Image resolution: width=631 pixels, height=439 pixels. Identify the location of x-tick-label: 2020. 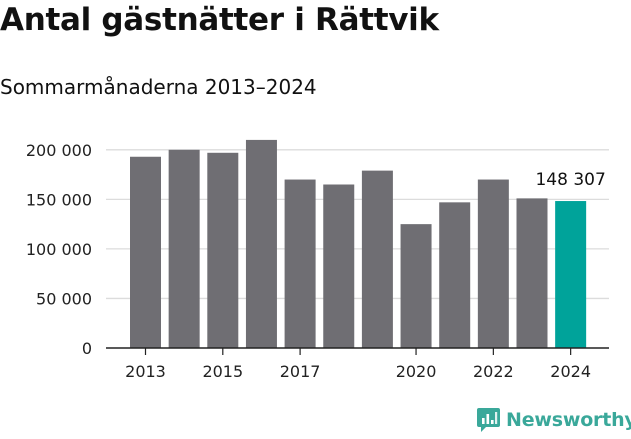
(416, 371).